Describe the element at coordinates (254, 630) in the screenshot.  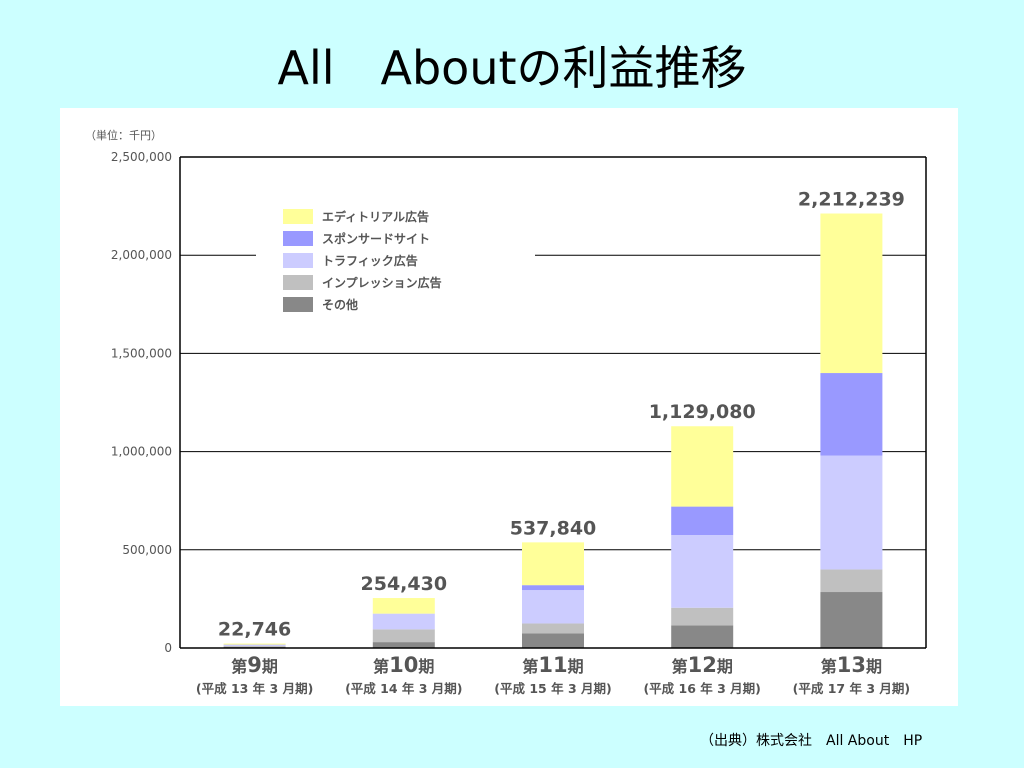
I see `bar-total-label: 22,746` at that location.